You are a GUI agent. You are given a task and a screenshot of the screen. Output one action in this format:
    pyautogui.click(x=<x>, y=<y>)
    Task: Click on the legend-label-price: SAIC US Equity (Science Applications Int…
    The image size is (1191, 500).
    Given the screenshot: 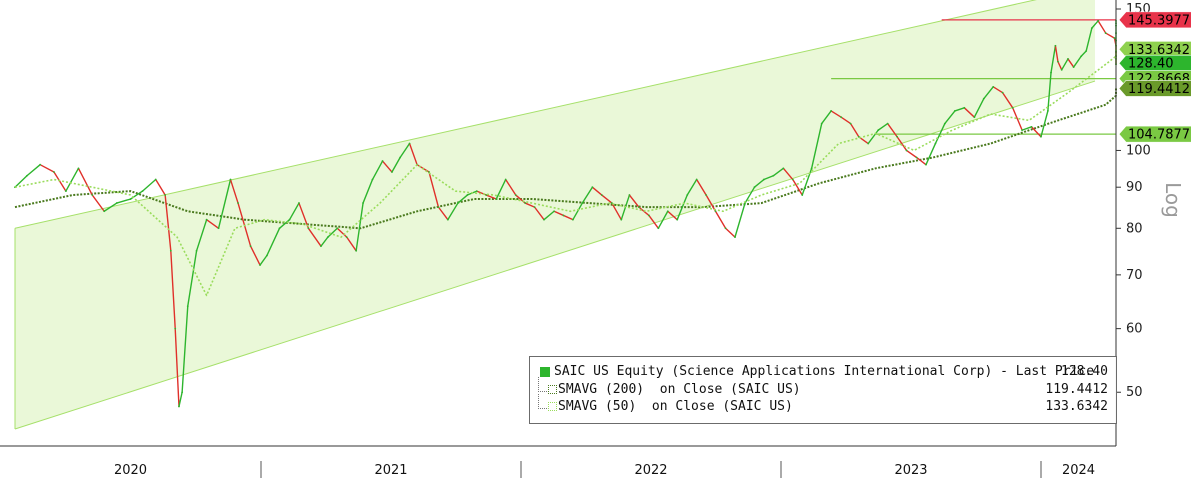 What is the action you would take?
    pyautogui.click(x=824, y=371)
    